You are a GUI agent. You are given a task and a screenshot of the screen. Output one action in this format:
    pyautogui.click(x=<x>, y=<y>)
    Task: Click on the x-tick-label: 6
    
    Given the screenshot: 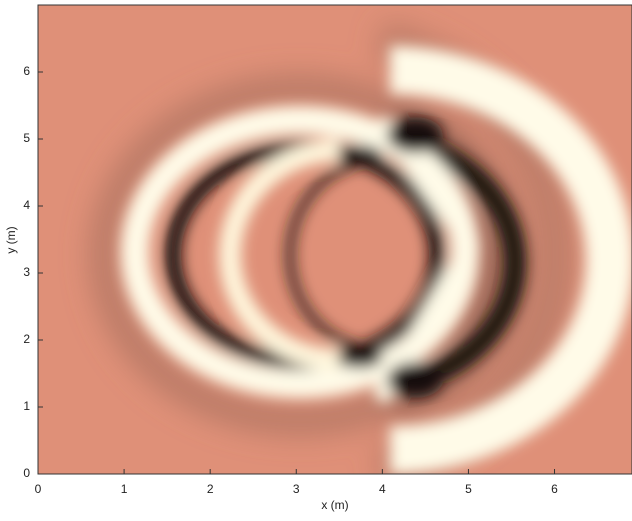 What is the action you would take?
    pyautogui.click(x=554, y=489)
    